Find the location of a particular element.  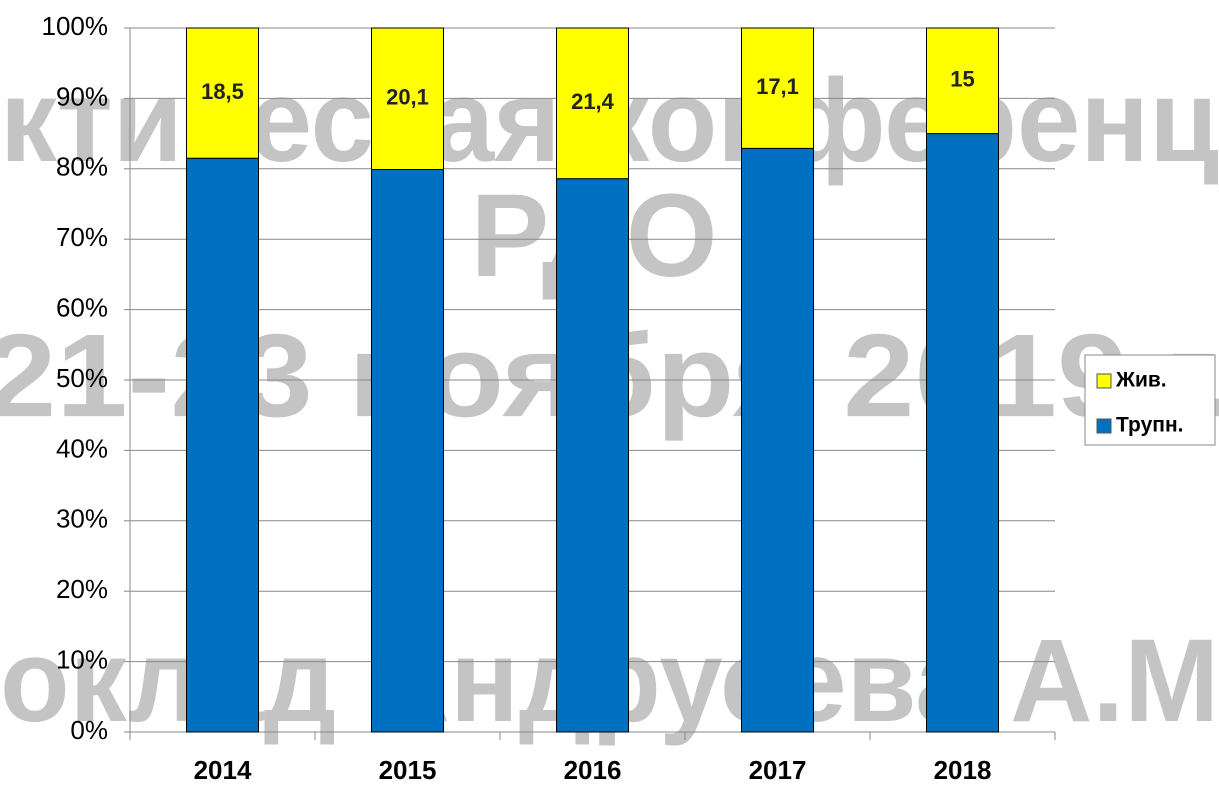

x-tick-label: 2015 is located at coordinates (408, 770).